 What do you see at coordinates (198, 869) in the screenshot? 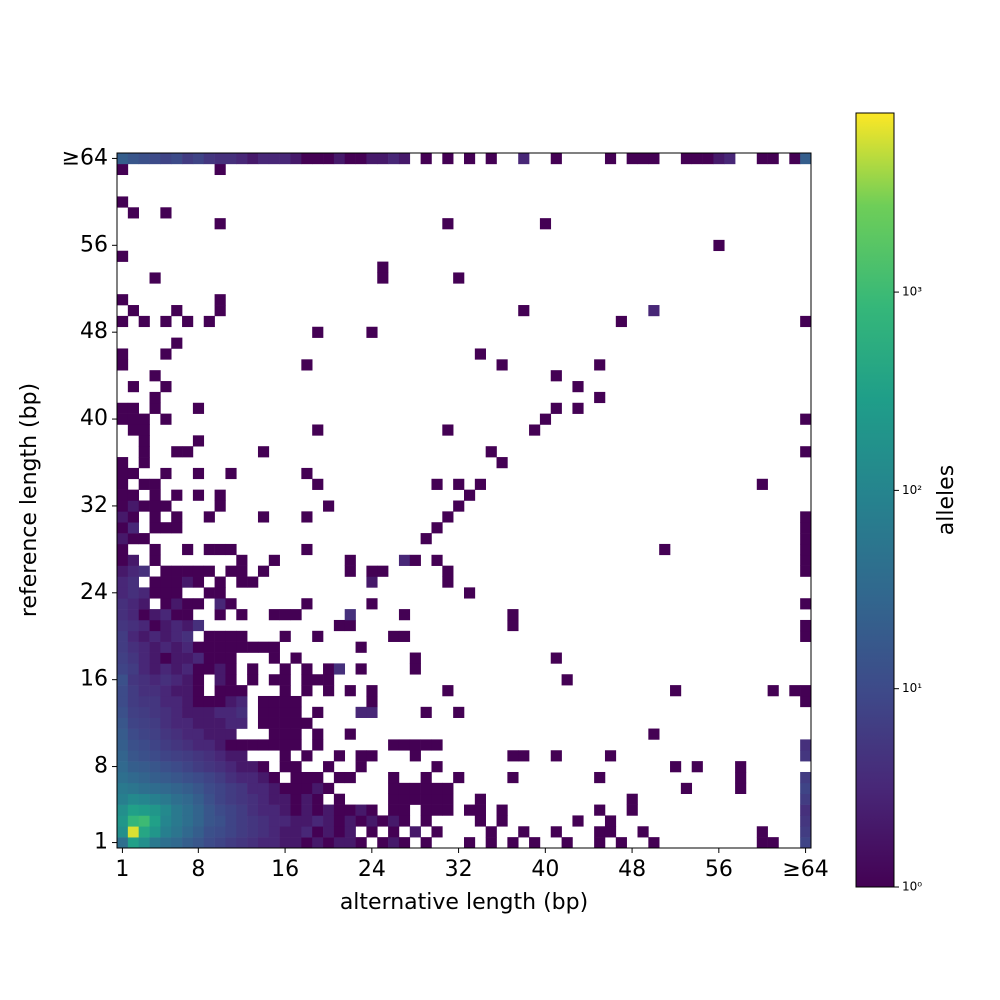
I see `x-tick-label: 8` at bounding box center [198, 869].